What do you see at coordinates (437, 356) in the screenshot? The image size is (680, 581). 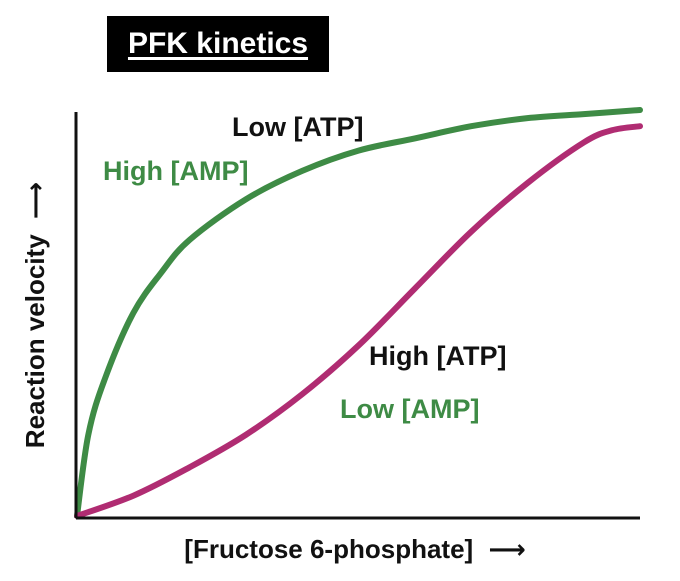 I see `series-2-label-line-1: High [ATP]` at bounding box center [437, 356].